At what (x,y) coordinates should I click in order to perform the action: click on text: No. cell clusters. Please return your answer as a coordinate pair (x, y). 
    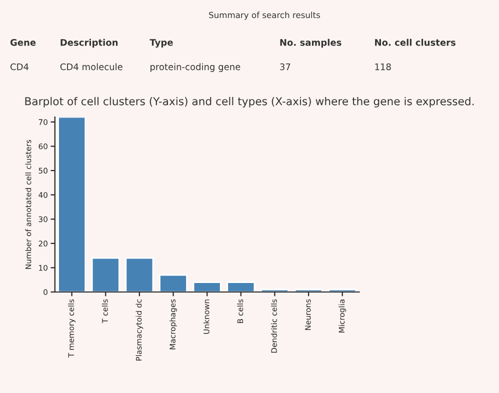
    Looking at the image, I should click on (415, 42).